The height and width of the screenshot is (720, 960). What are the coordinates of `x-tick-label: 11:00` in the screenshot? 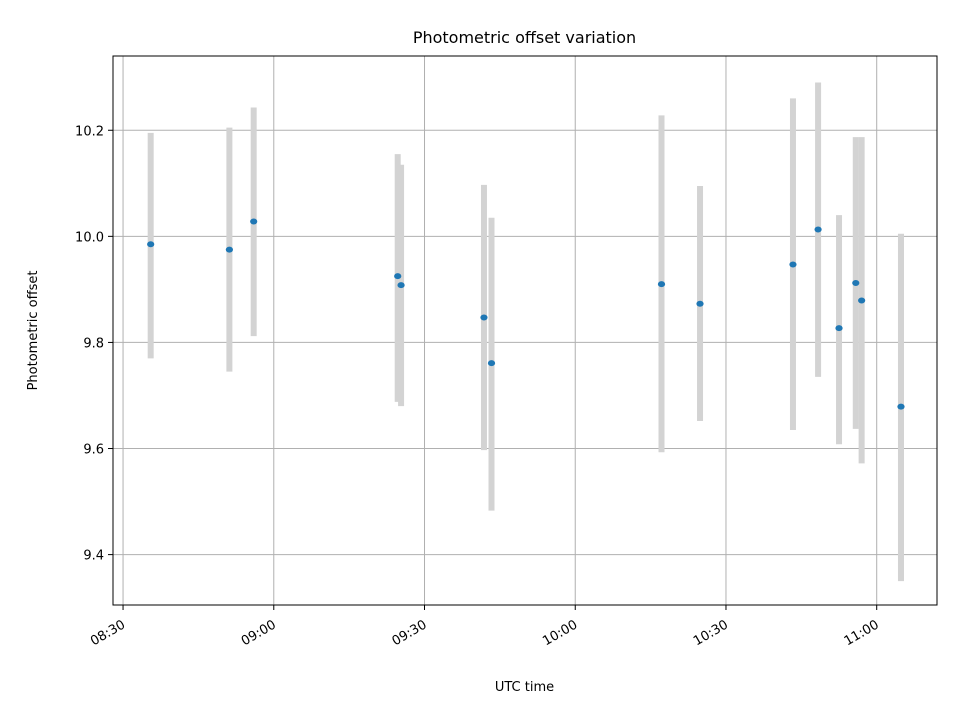 It's located at (862, 633).